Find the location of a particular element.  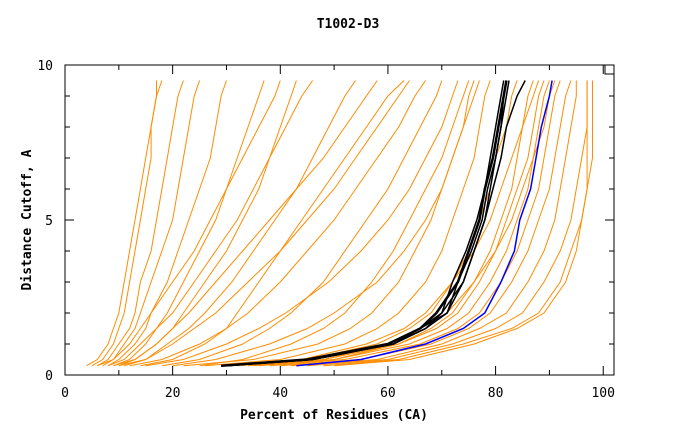

y-tick-label: 5 is located at coordinates (49, 221).